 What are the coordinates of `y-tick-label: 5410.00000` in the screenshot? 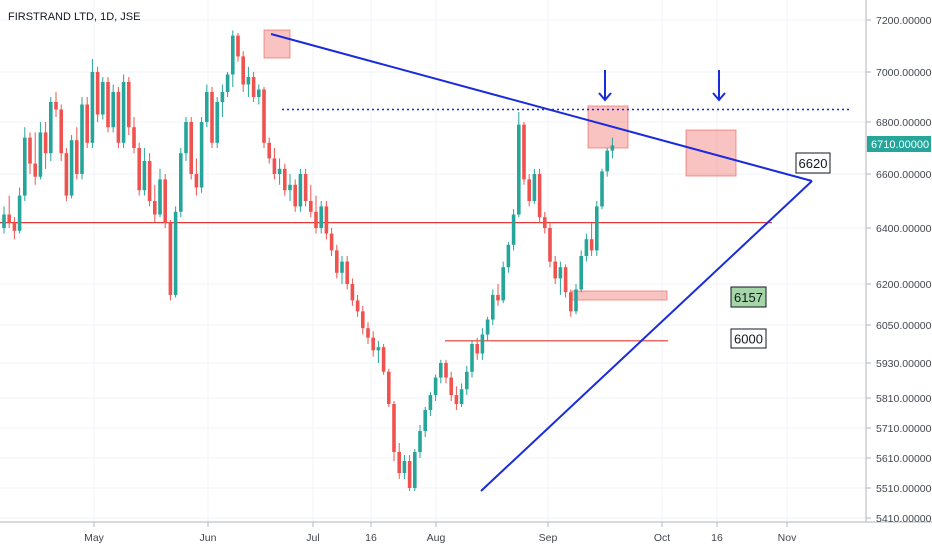 It's located at (904, 519).